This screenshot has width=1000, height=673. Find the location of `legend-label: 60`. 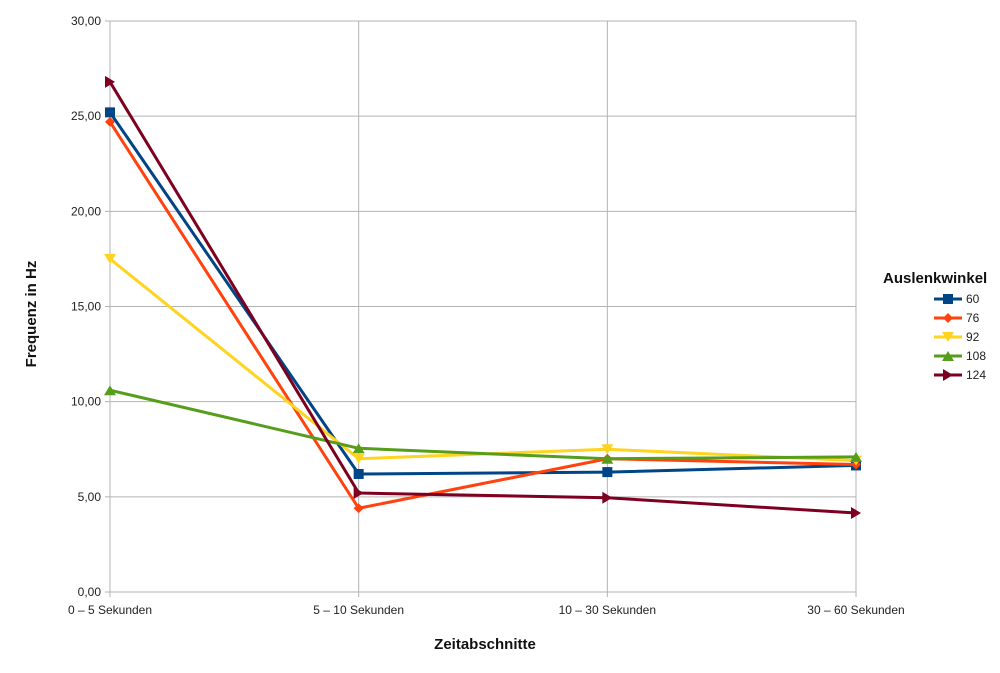

legend-label: 60 is located at coordinates (973, 299).